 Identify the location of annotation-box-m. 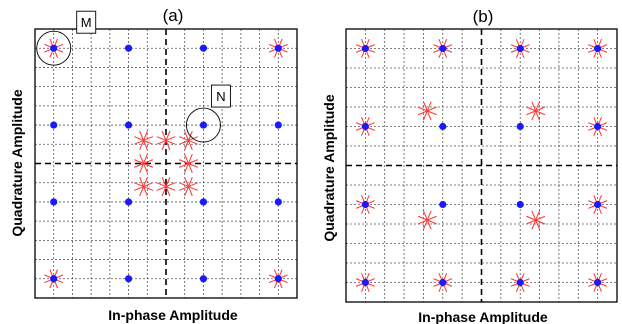
(86, 22).